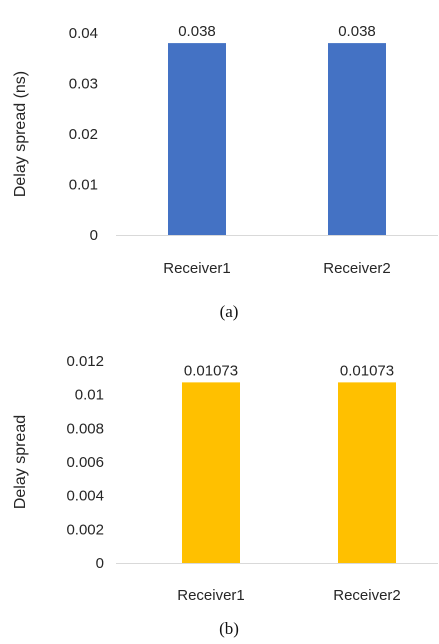 This screenshot has width=439, height=644. What do you see at coordinates (85, 496) in the screenshot?
I see `y-tick-label: 0.004` at bounding box center [85, 496].